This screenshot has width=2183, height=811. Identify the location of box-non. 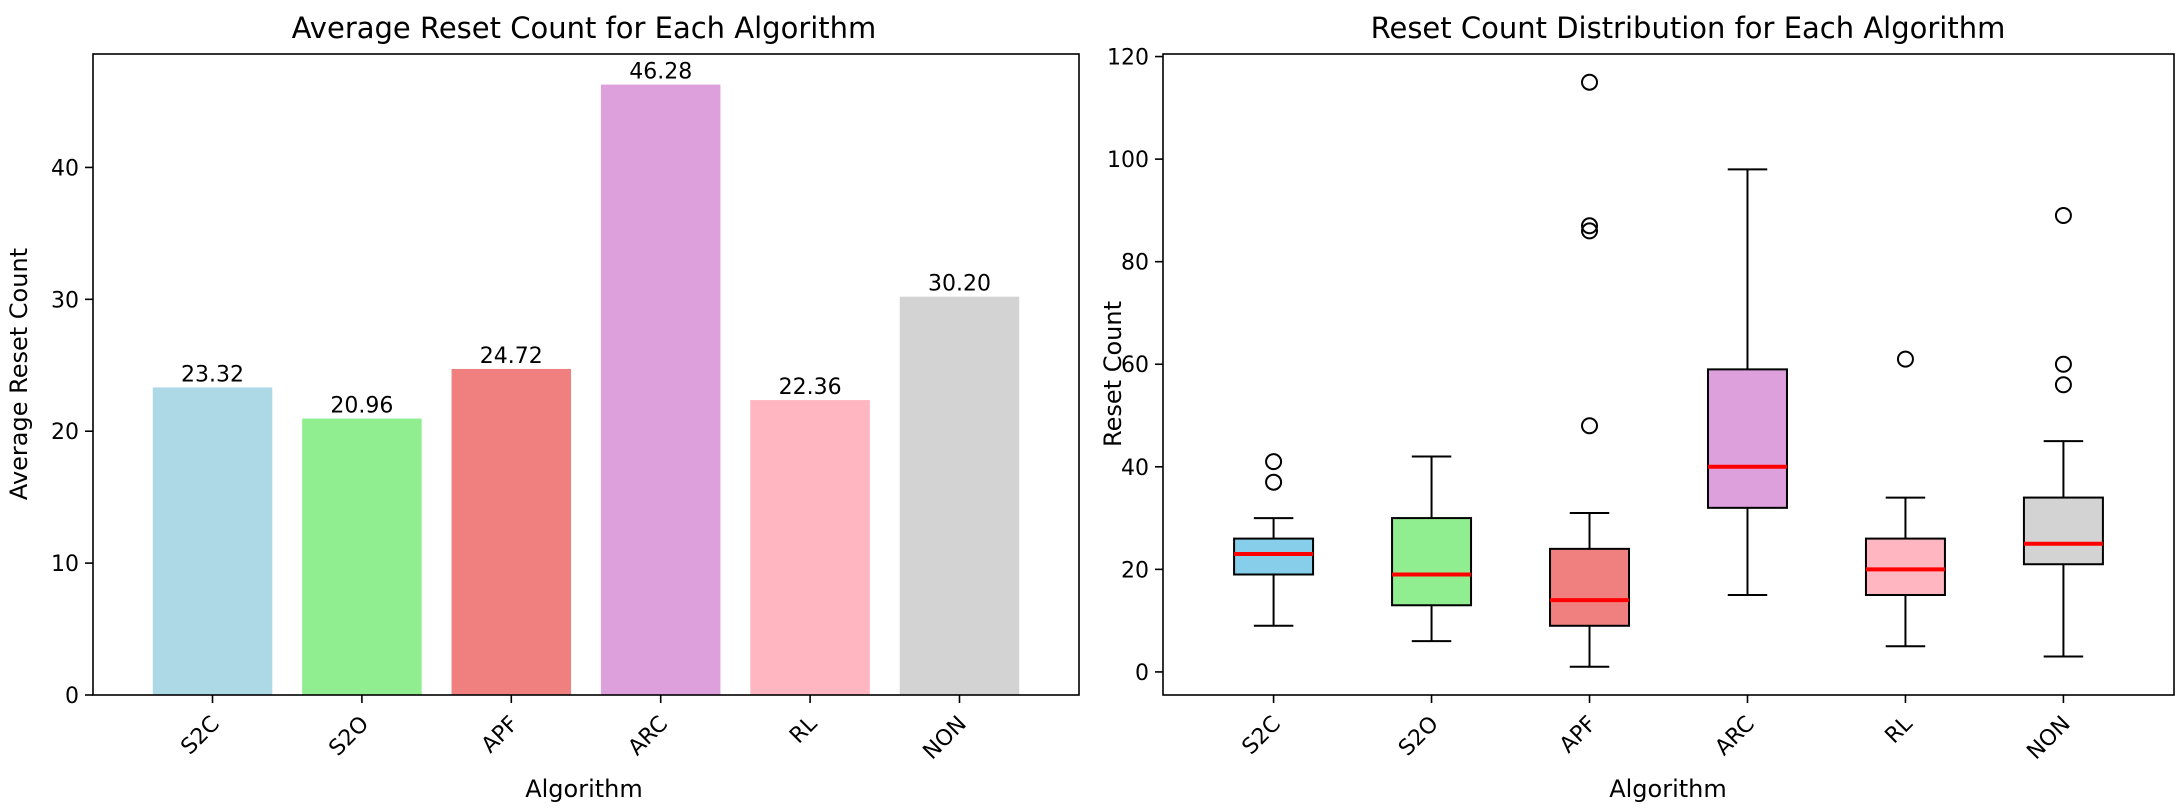
(2063, 432).